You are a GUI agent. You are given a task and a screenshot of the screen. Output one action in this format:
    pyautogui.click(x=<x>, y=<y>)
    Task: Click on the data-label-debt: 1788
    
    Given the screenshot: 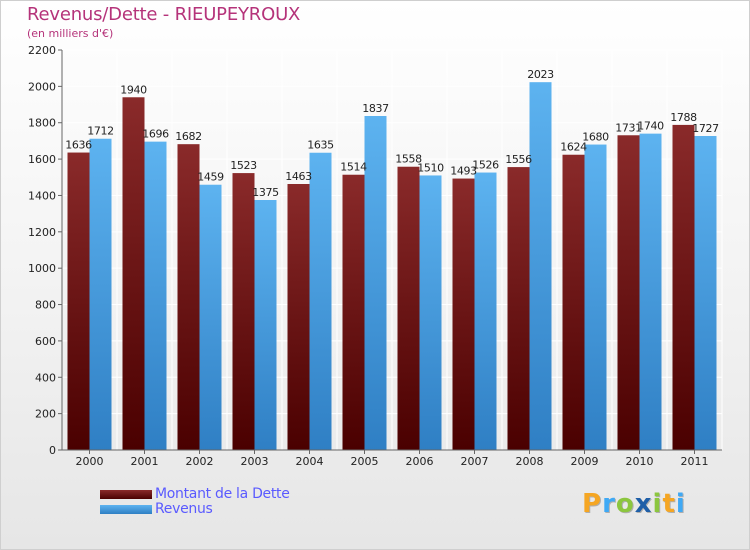 What is the action you would take?
    pyautogui.click(x=683, y=117)
    